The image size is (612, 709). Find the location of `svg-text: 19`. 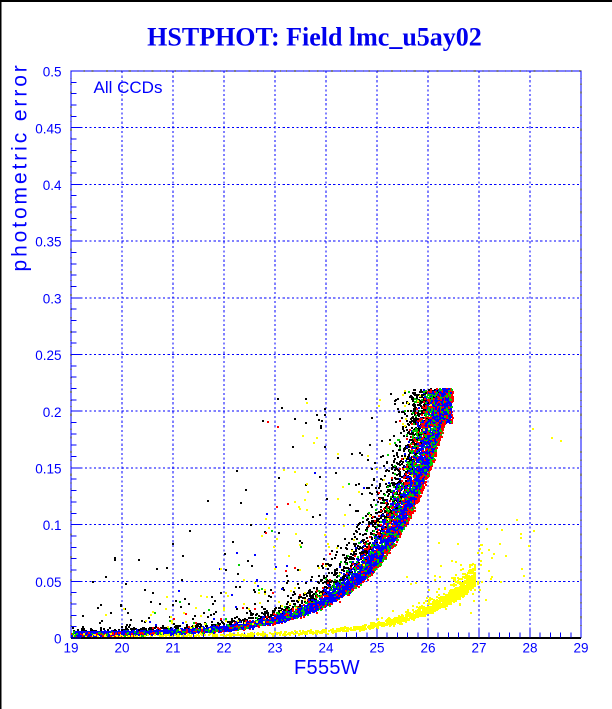

svg-text: 19 is located at coordinates (70, 648).